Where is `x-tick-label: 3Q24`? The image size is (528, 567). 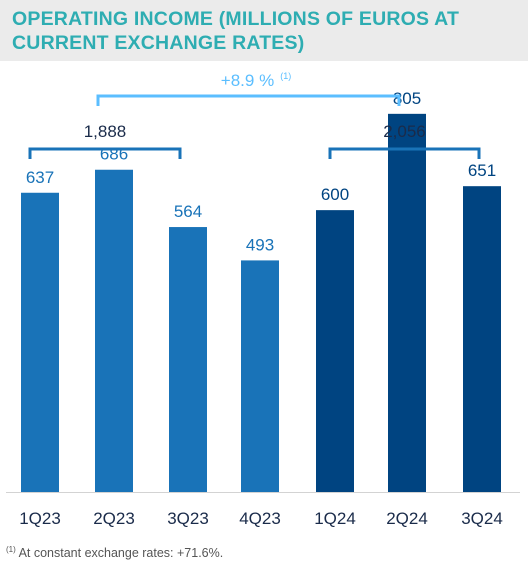
x-tick-label: 3Q24 is located at coordinates (482, 518).